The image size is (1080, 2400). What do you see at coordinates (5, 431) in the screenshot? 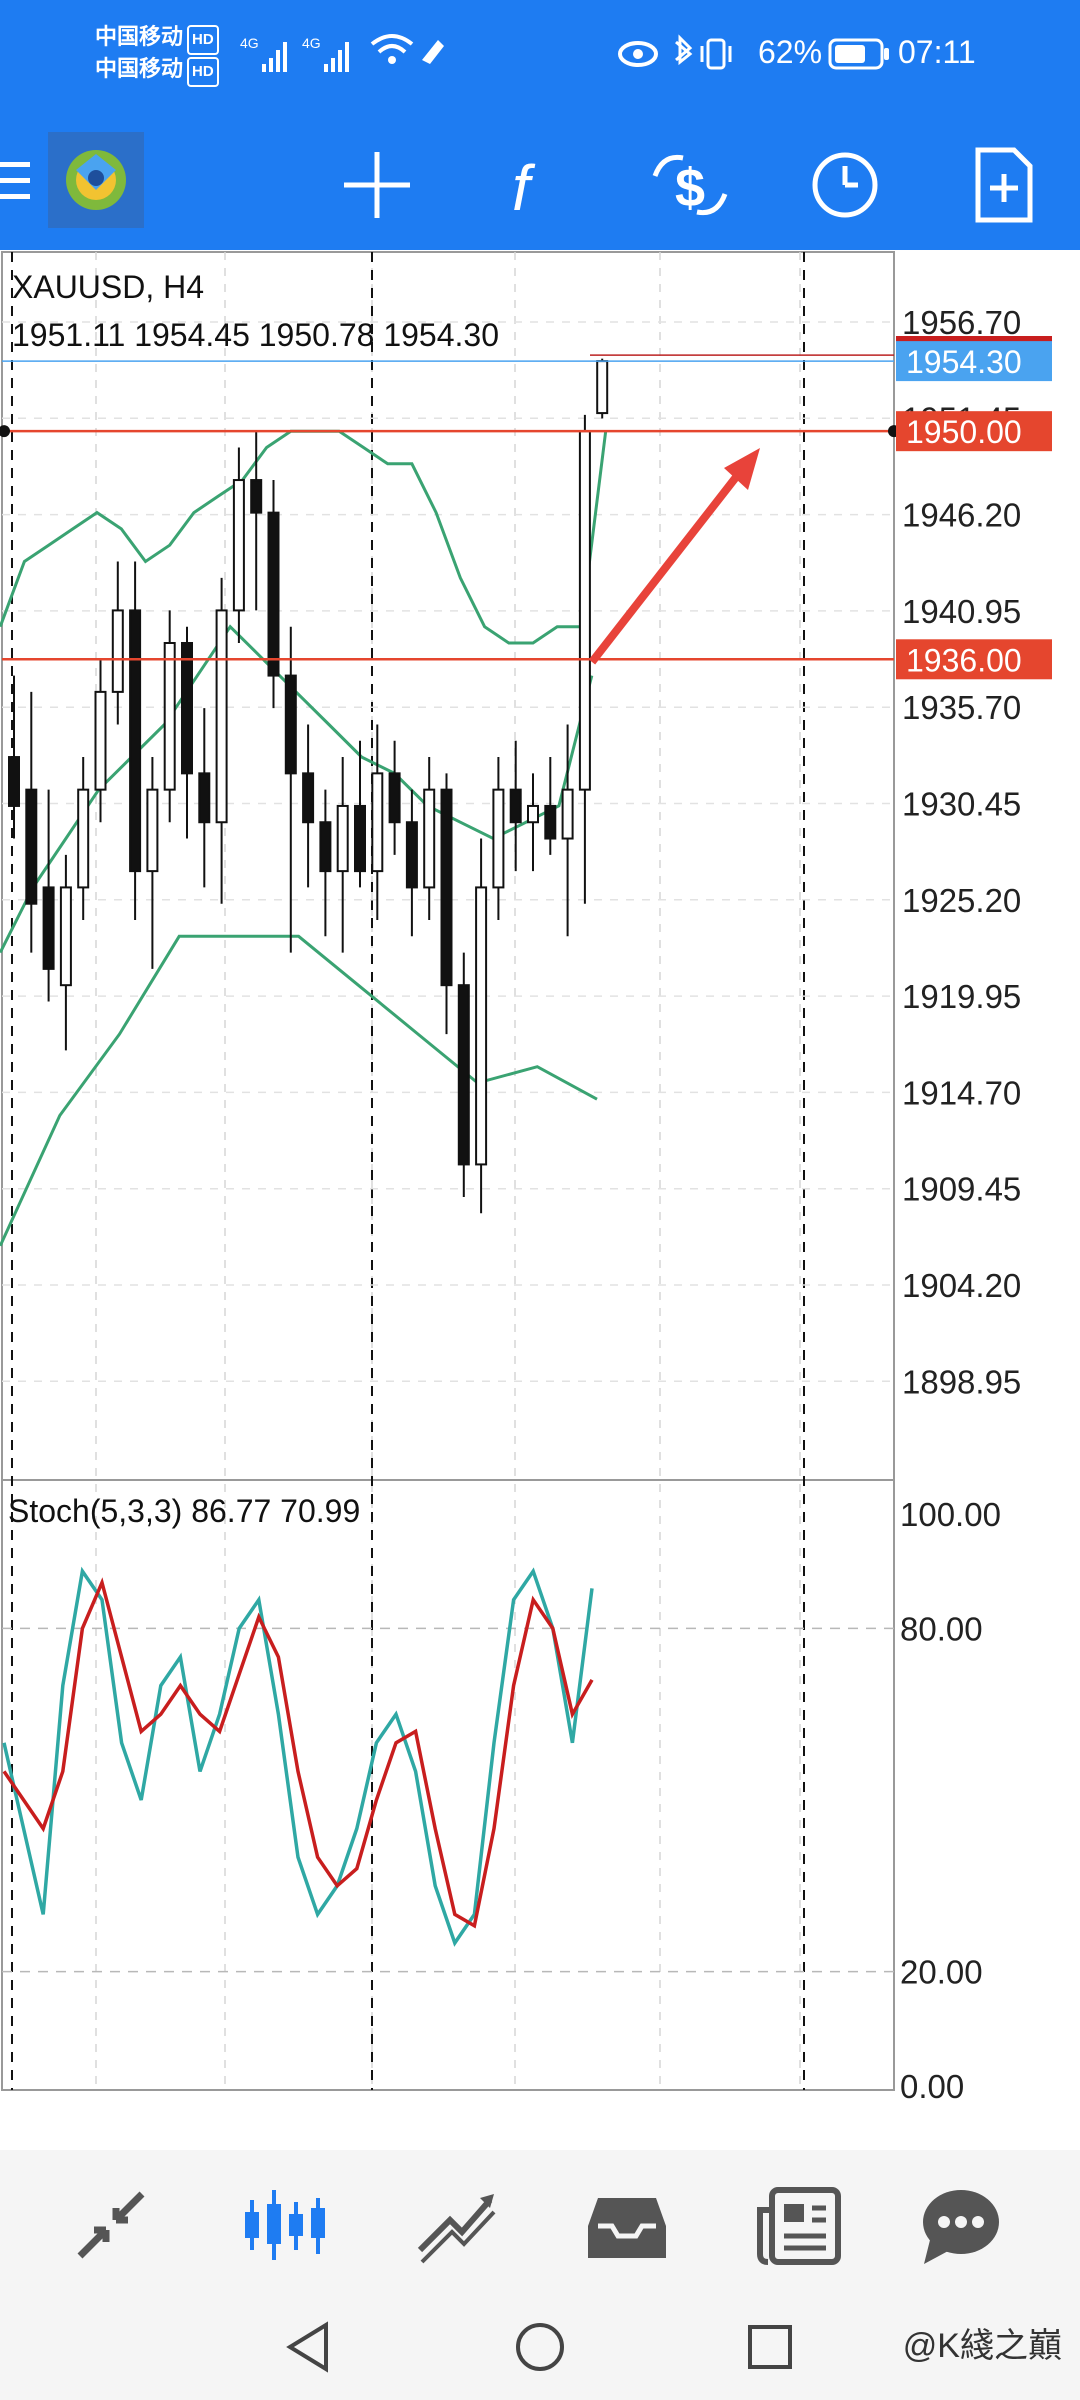
I see `level-handle-left` at bounding box center [5, 431].